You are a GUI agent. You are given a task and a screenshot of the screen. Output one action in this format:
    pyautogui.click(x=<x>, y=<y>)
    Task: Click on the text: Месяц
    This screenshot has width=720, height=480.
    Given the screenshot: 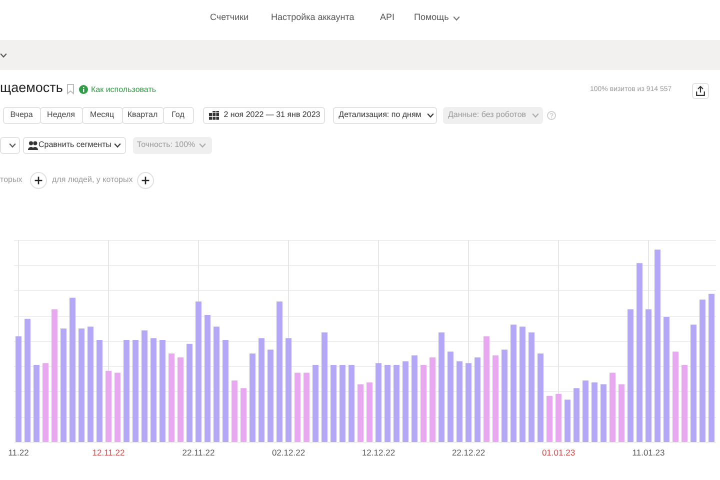 What is the action you would take?
    pyautogui.click(x=102, y=115)
    